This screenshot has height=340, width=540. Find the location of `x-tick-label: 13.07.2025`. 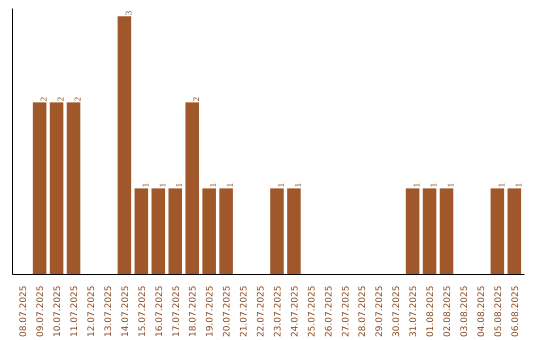

x-tick-label: 13.07.2025 is located at coordinates (109, 312).